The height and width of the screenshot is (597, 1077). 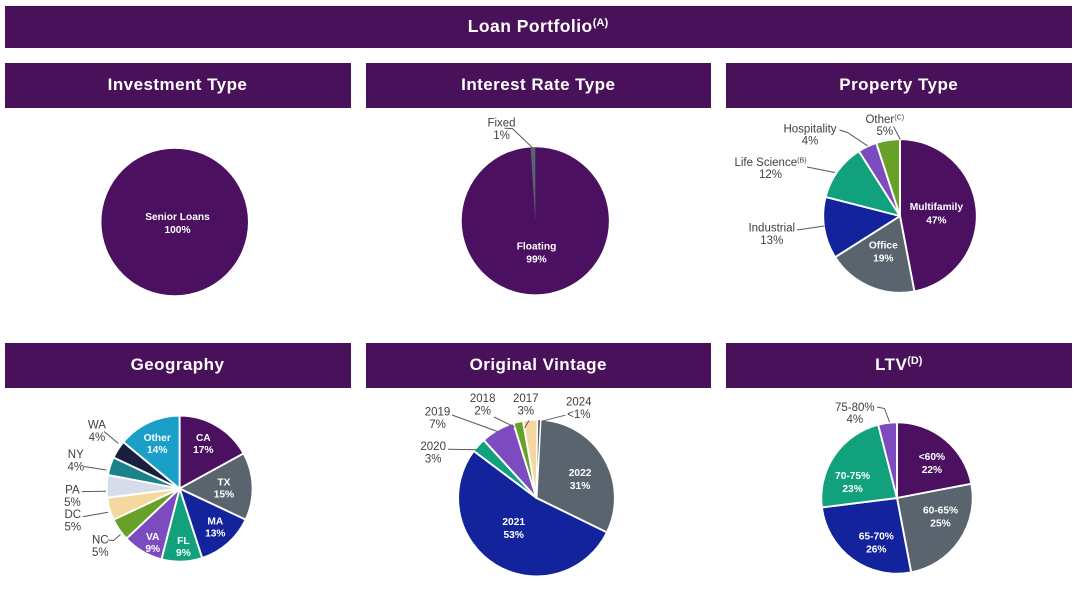 I want to click on svg-text: 17%, so click(x=203, y=450).